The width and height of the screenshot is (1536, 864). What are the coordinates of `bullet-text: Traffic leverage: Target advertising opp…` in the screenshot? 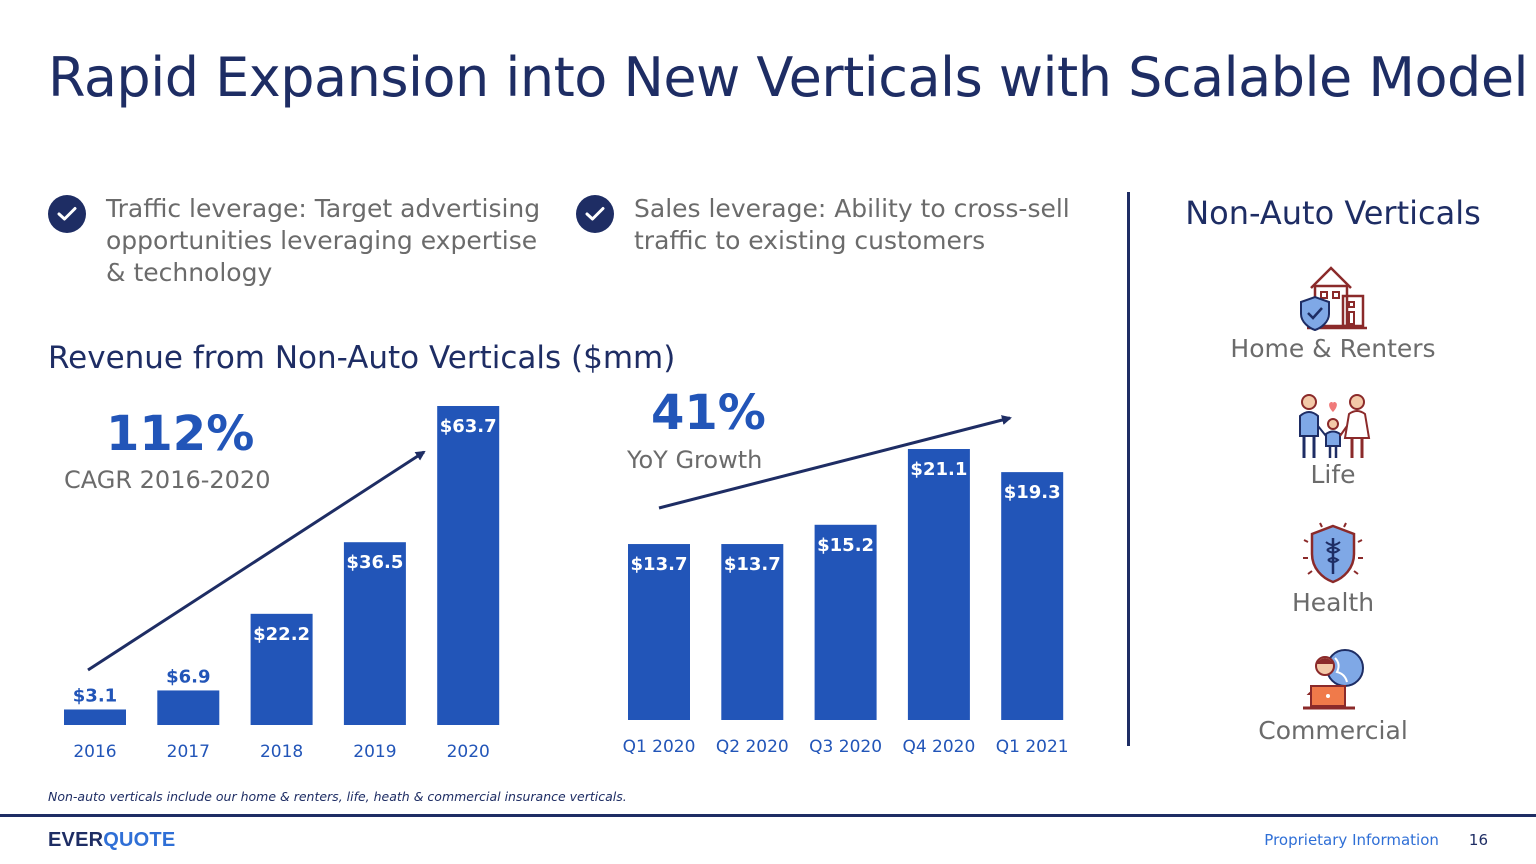 It's located at (323, 240).